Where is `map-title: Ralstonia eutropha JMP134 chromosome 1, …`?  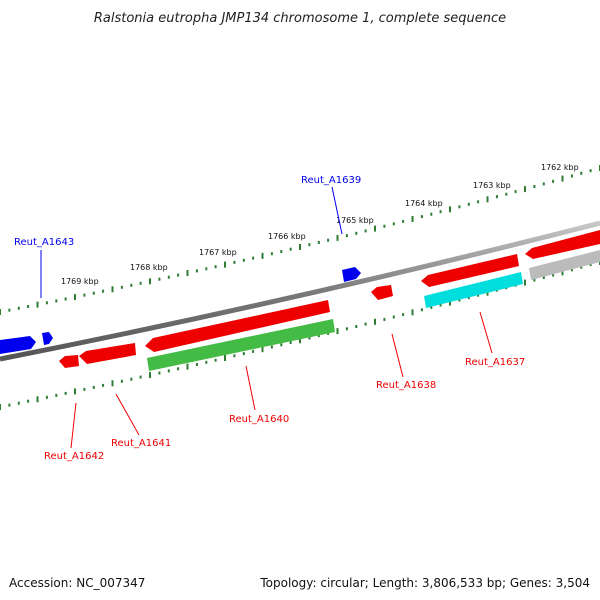
map-title: Ralstonia eutropha JMP134 chromosome 1, … is located at coordinates (300, 18).